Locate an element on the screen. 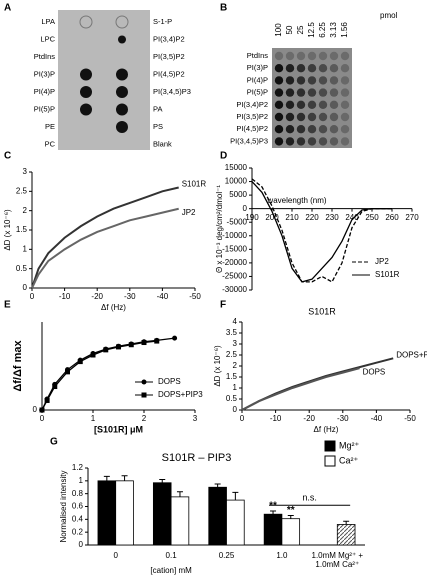 Image resolution: width=427 pixels, height=581 pixels. x-tick-label: 1.0 is located at coordinates (282, 555).